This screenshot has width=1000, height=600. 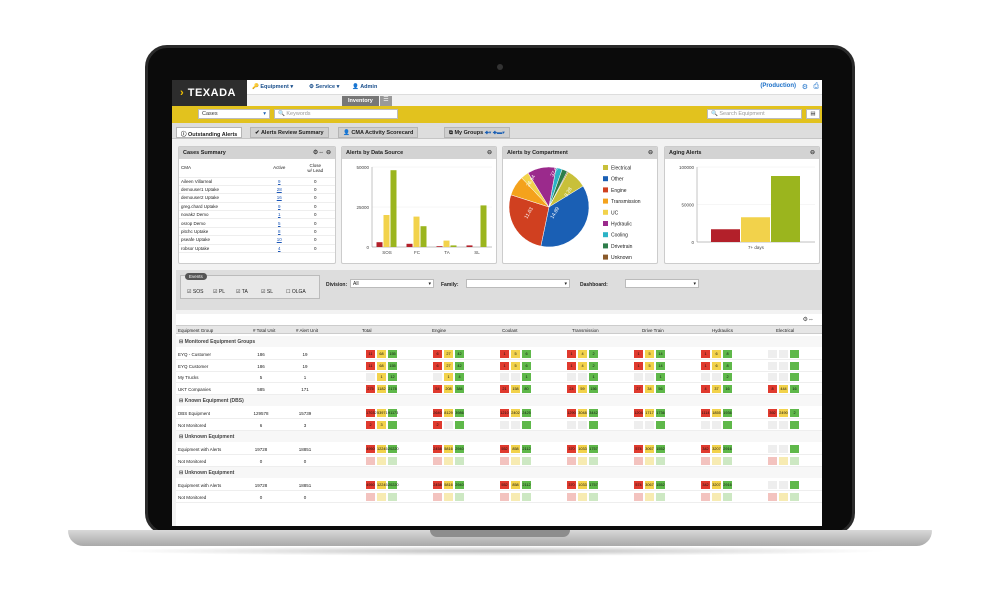 What do you see at coordinates (448, 365) in the screenshot?
I see `alert-cell: 27` at bounding box center [448, 365].